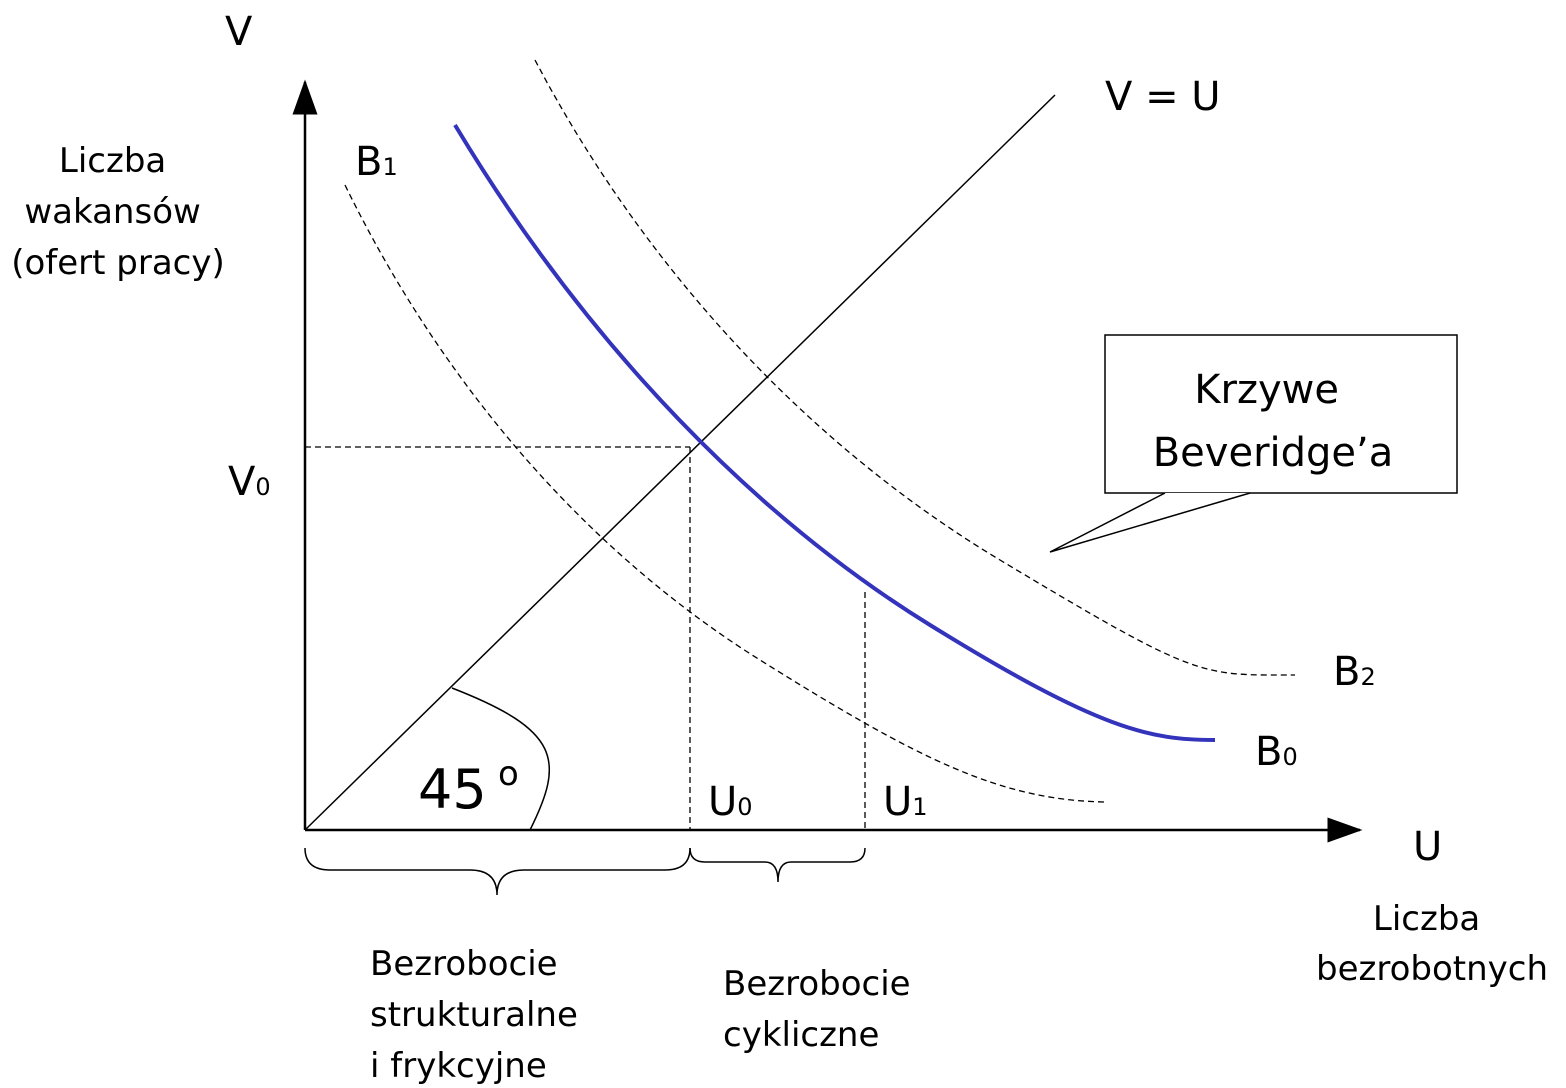  Describe the element at coordinates (1273, 421) in the screenshot. I see `callout-text: Krzywe Beveridge’a` at that location.